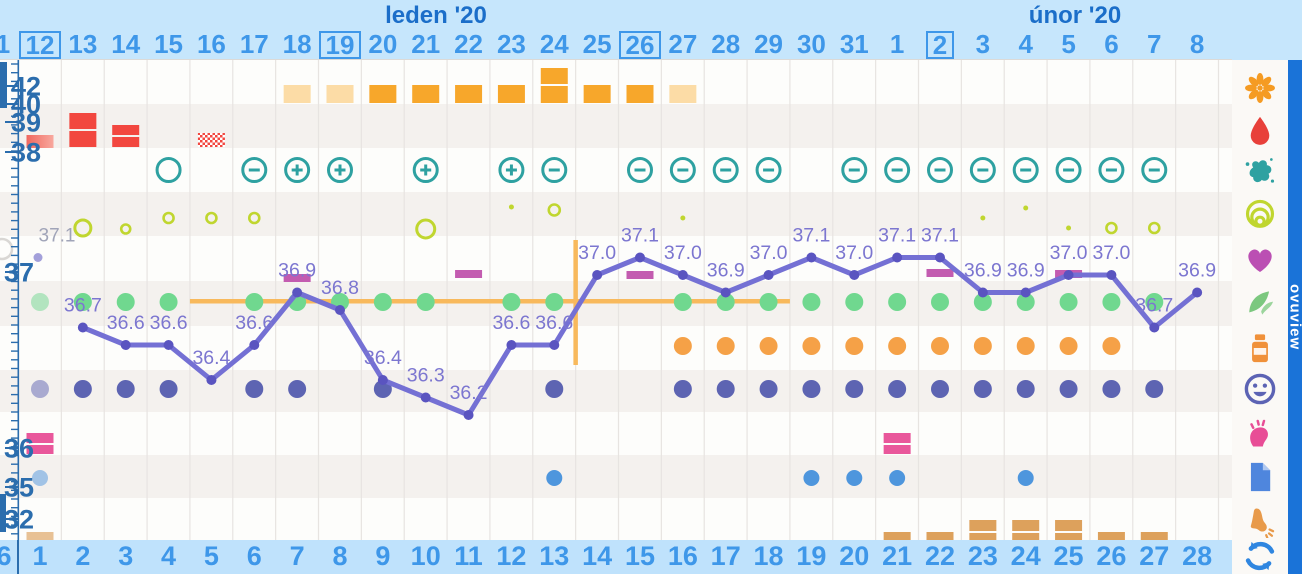  Describe the element at coordinates (640, 45) in the screenshot. I see `date-cell: 26` at that location.